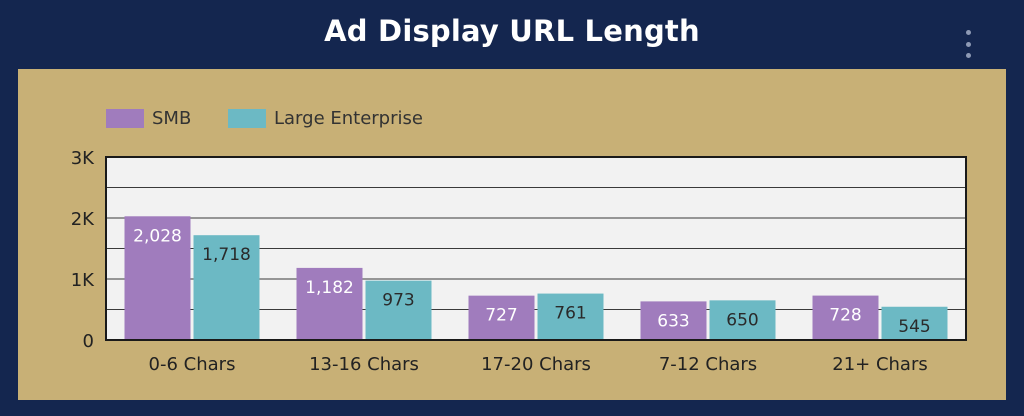 The width and height of the screenshot is (1024, 416). I want to click on legend-swatch-large-enterprise, so click(247, 118).